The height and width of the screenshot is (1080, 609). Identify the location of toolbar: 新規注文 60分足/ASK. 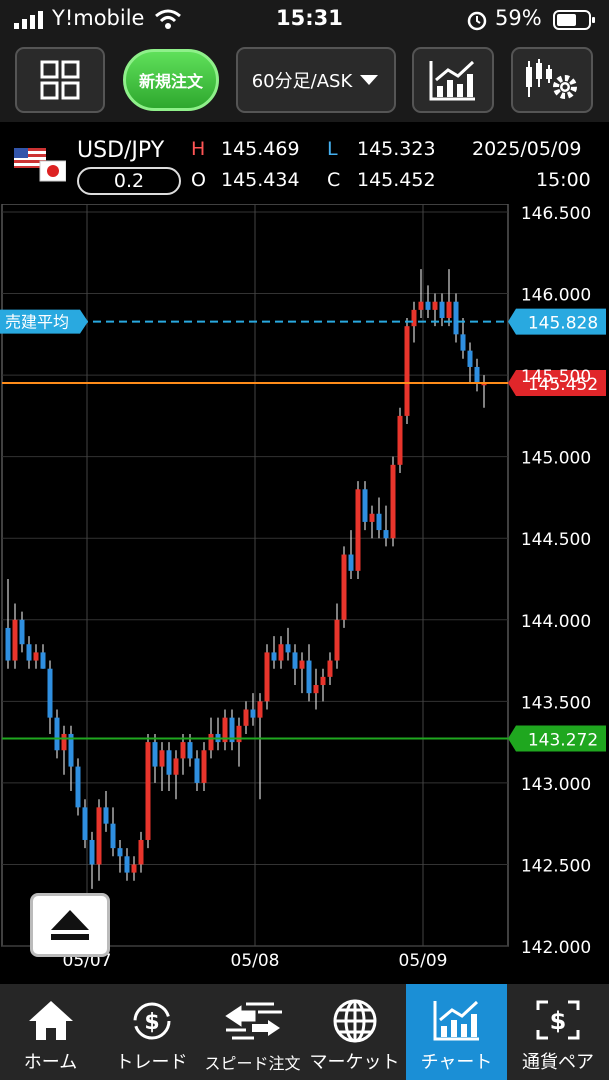
(304, 81).